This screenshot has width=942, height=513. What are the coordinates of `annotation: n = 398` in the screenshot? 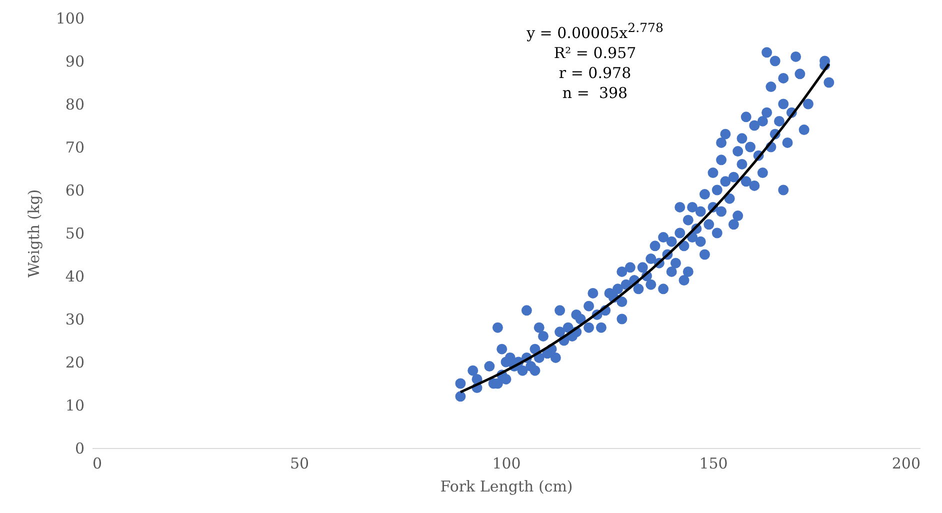 It's located at (595, 93).